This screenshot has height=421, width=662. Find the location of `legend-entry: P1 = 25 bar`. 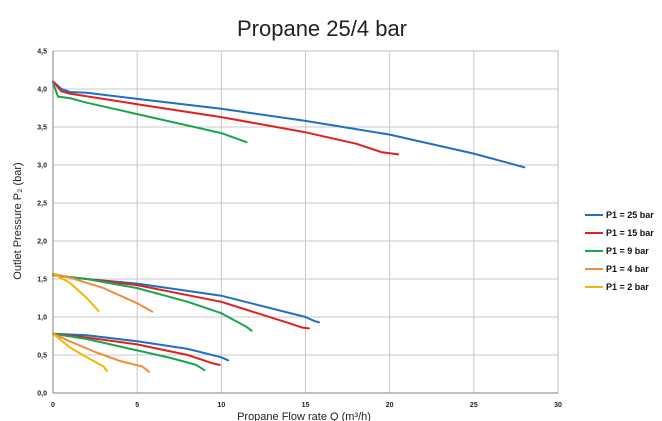

legend-entry: P1 = 25 bar is located at coordinates (630, 215).